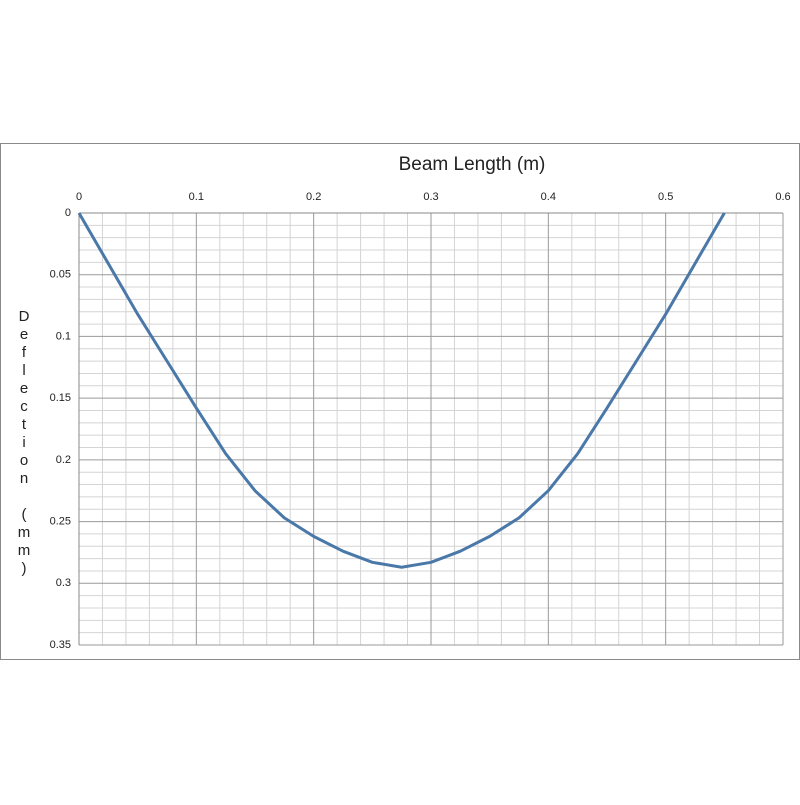  Describe the element at coordinates (196, 197) in the screenshot. I see `x-tick-label: 0.1` at that location.